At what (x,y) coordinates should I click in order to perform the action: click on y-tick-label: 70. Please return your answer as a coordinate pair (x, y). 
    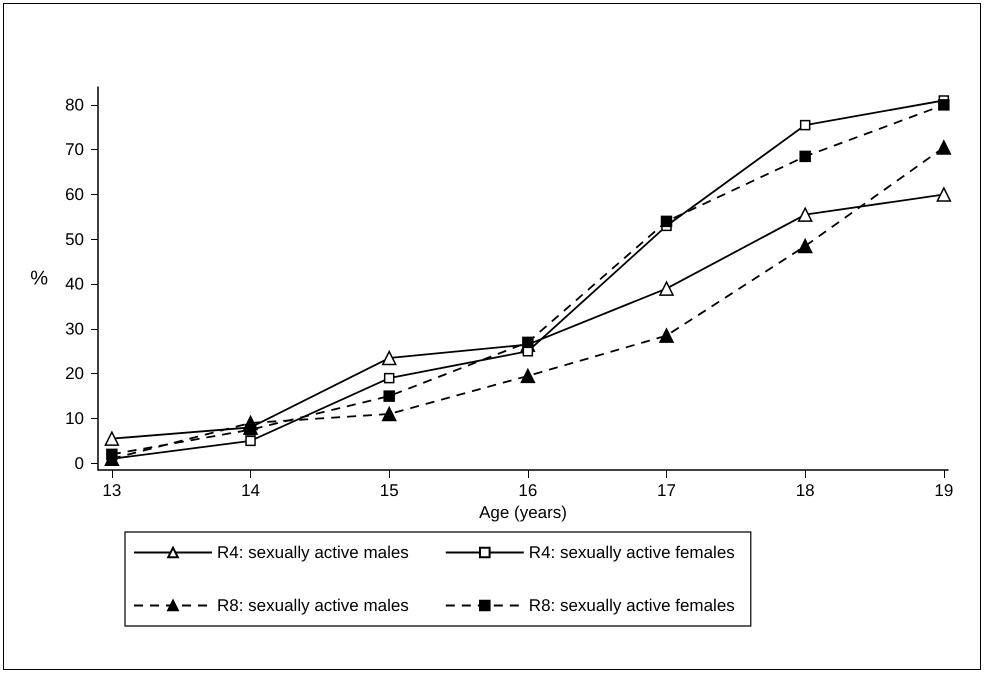
    Looking at the image, I should click on (74, 150).